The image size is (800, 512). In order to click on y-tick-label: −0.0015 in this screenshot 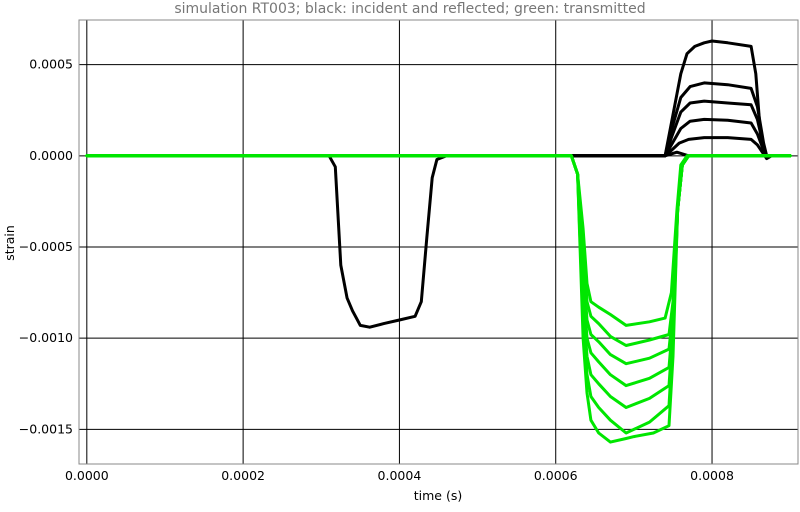, I will do `click(46, 428)`.